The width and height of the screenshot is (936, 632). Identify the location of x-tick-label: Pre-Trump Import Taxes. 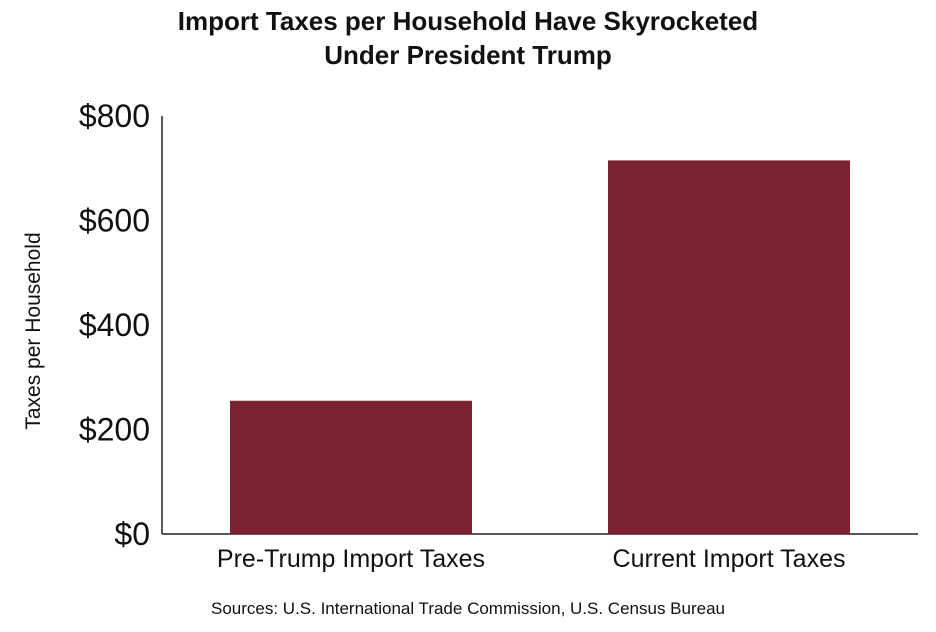
(351, 559).